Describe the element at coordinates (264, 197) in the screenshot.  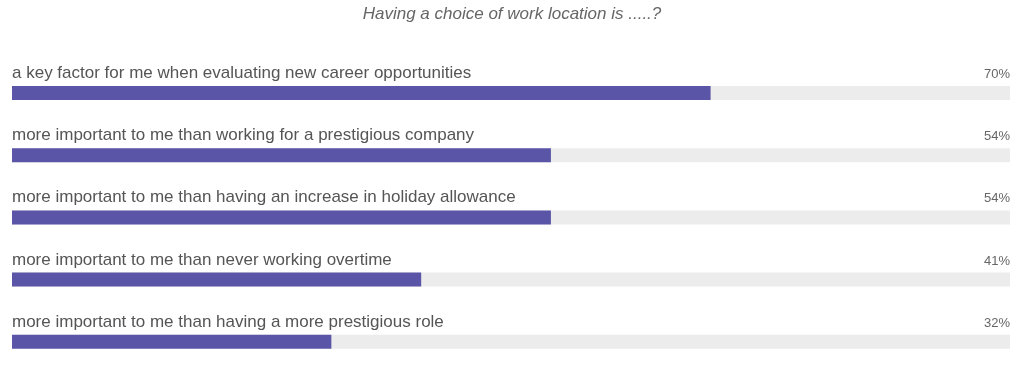
I see `y-tick-label: more important to me than having an increase in holiday allowance` at that location.